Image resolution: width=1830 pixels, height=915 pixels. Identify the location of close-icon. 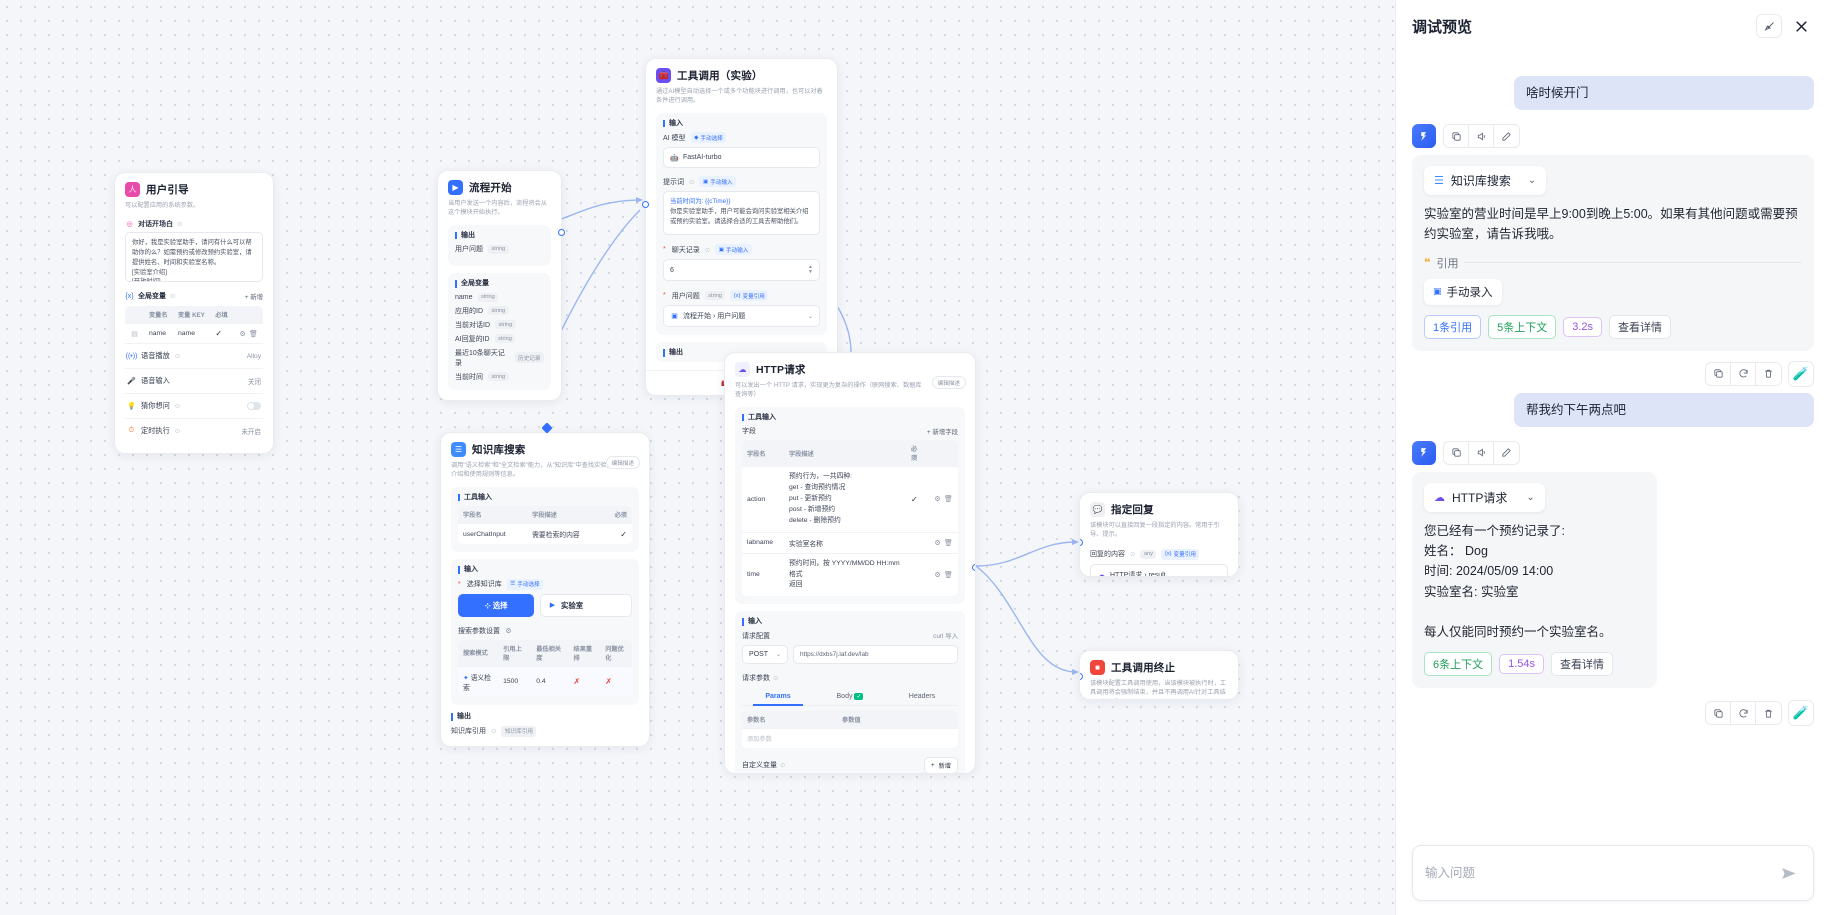
(1801, 26).